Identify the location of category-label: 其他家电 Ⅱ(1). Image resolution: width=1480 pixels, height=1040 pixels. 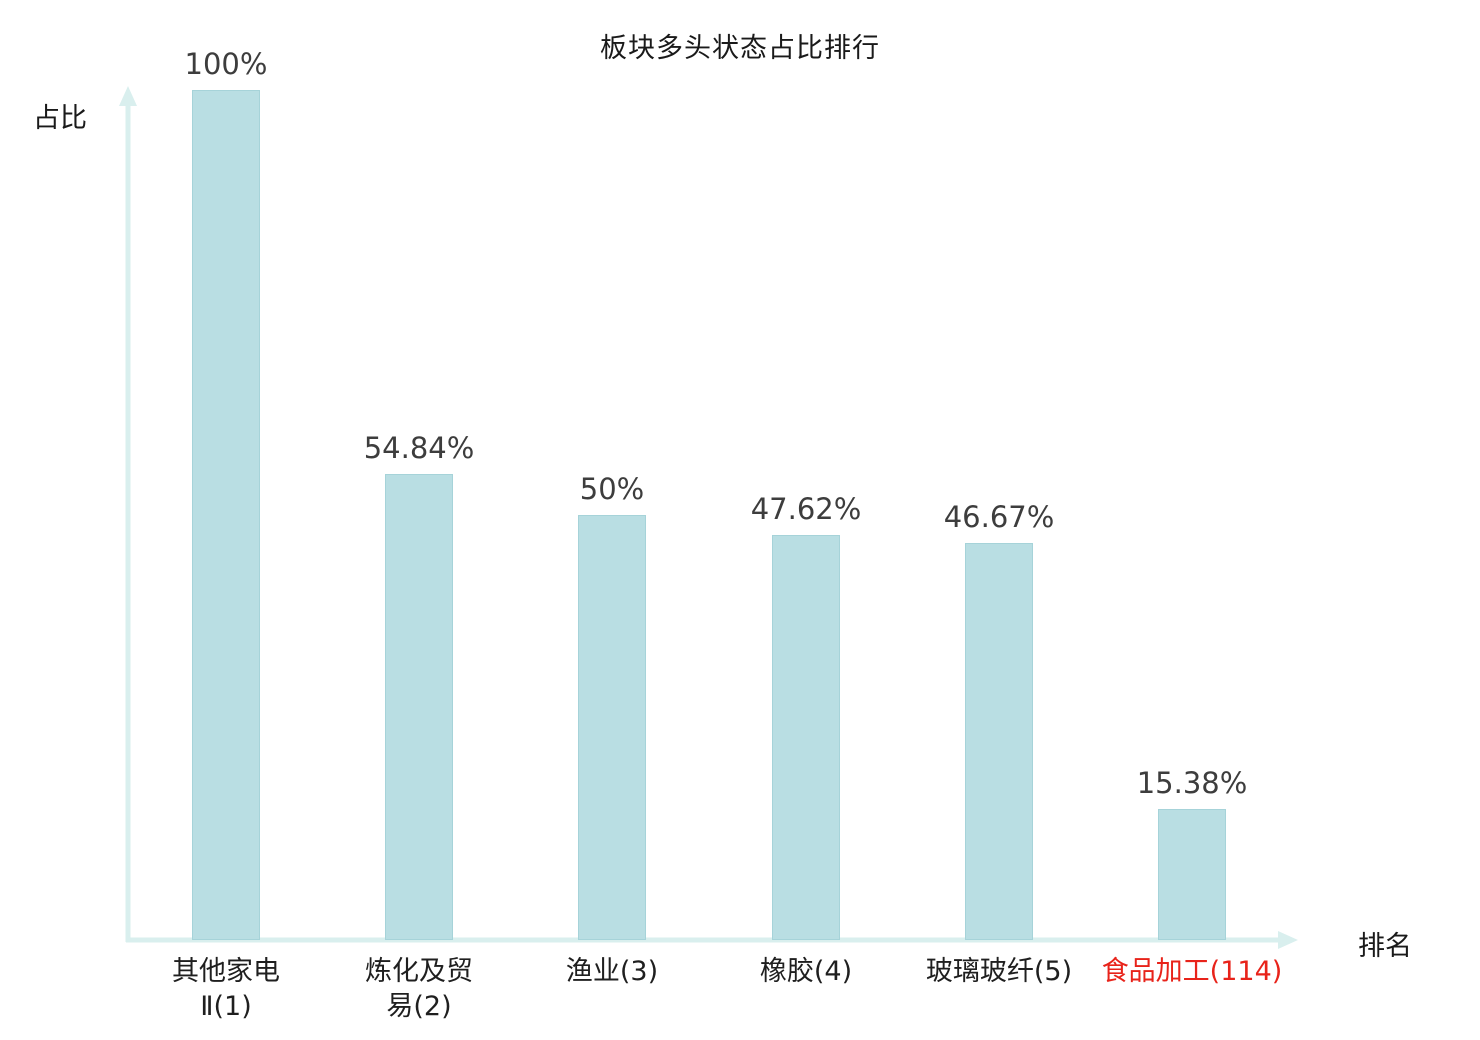
(226, 989).